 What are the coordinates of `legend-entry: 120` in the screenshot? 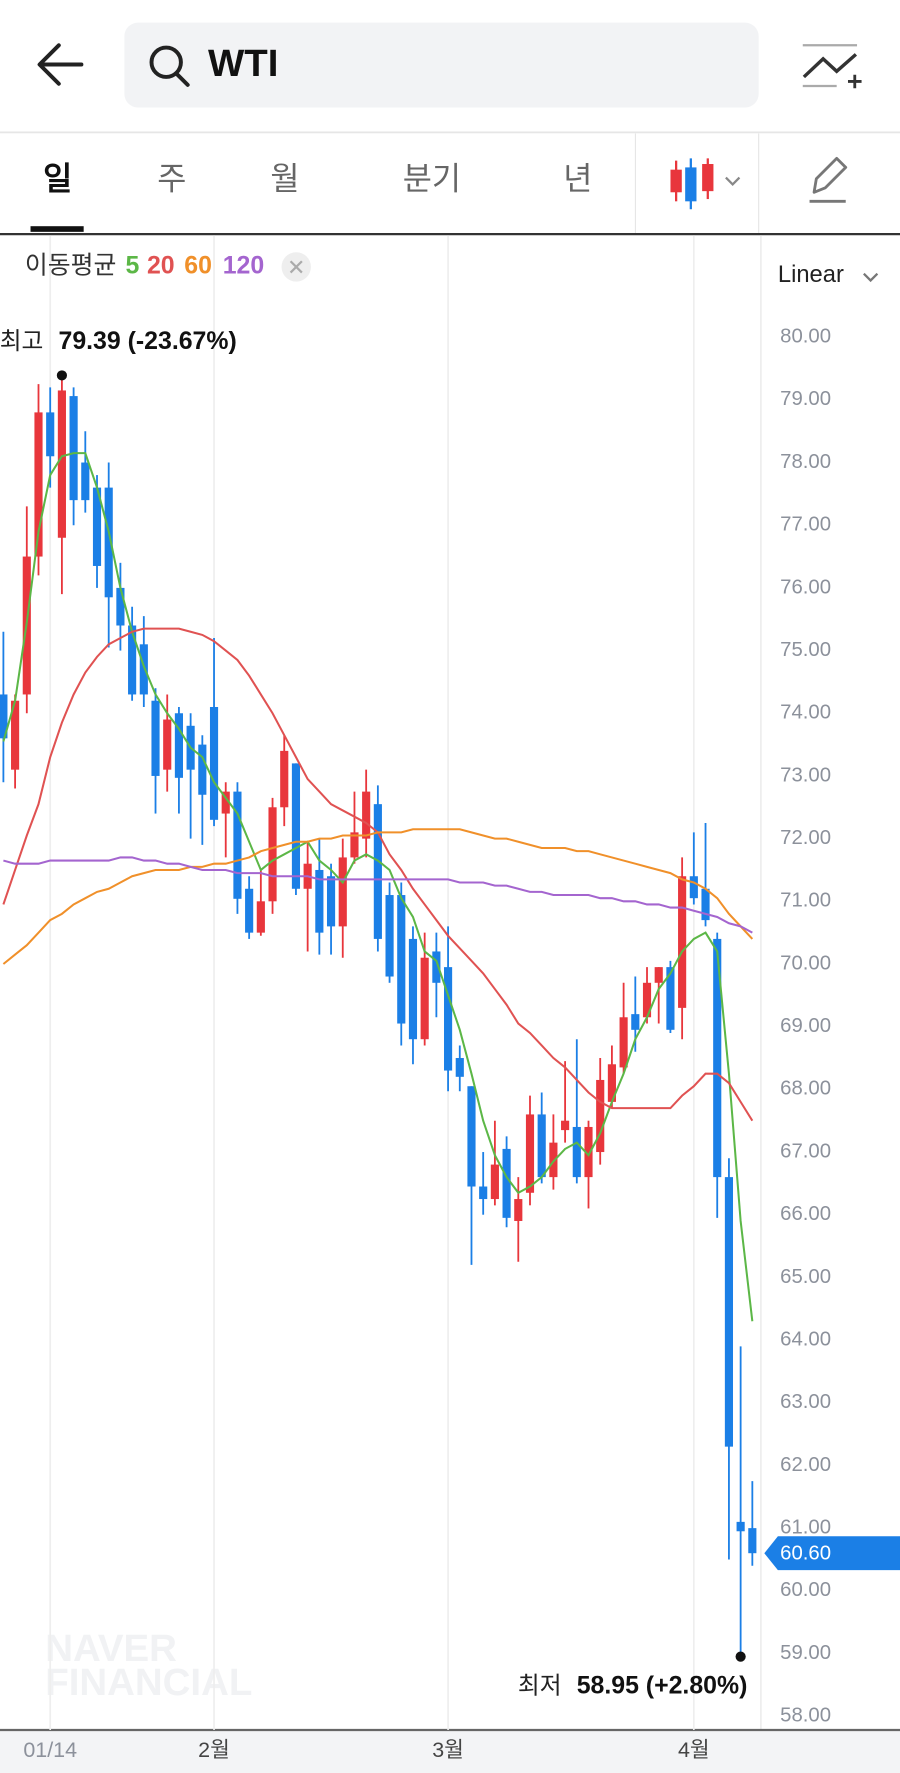 It's located at (243, 265).